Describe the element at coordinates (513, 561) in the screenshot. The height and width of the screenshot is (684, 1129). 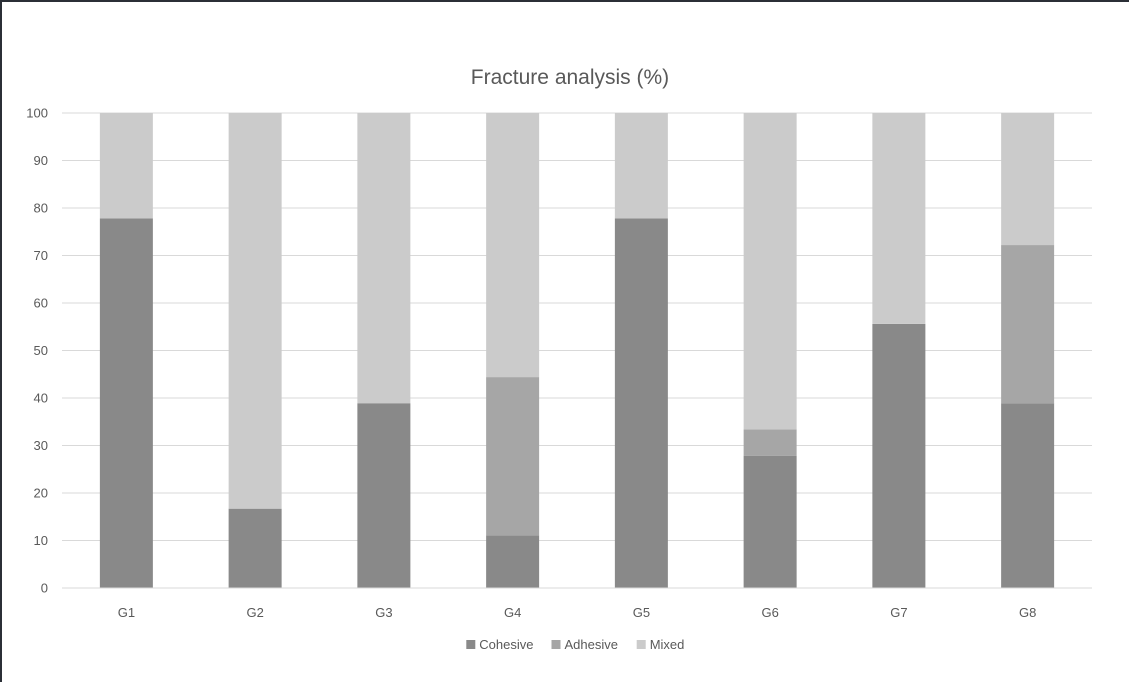
I see `bar-g4-cohesive` at that location.